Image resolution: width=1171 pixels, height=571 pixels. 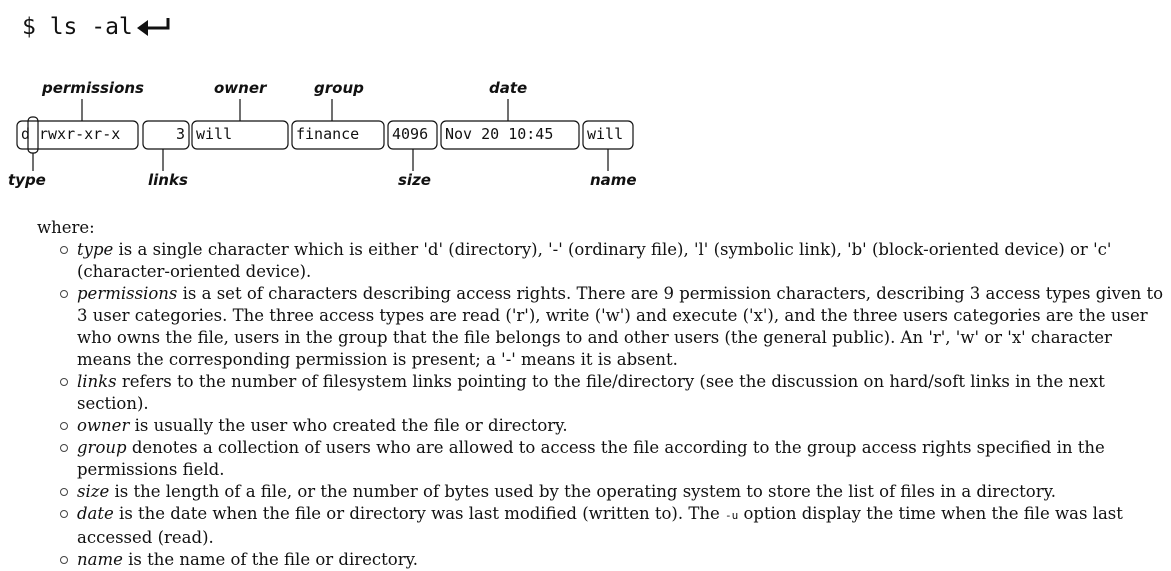 What do you see at coordinates (339, 88) in the screenshot?
I see `label-group: group` at bounding box center [339, 88].